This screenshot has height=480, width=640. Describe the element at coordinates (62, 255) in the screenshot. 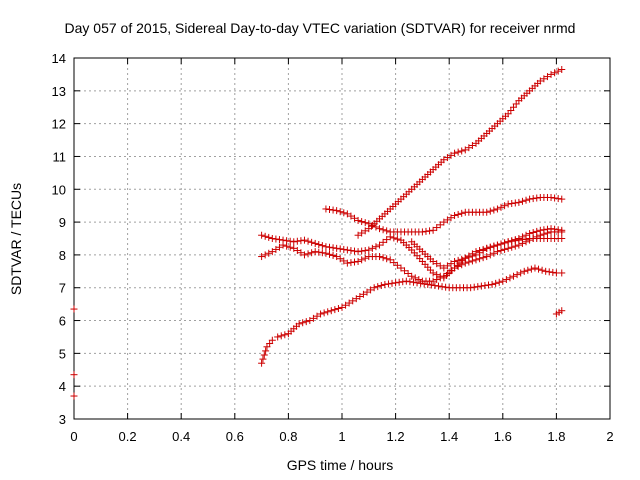

I see `y-tick-label: 8` at that location.